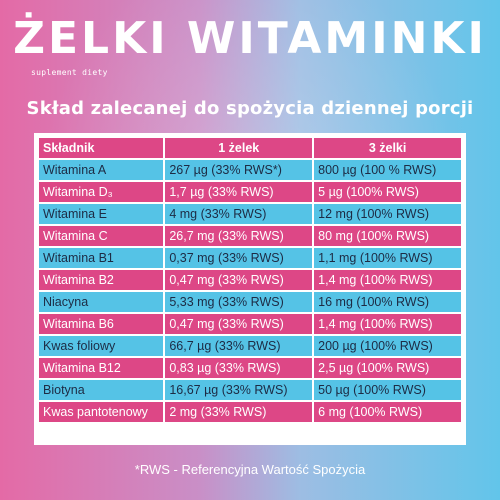 The image size is (500, 500). What do you see at coordinates (387, 258) in the screenshot?
I see `cell-three-gummies: 1,1 mg (100% RWS)` at bounding box center [387, 258].